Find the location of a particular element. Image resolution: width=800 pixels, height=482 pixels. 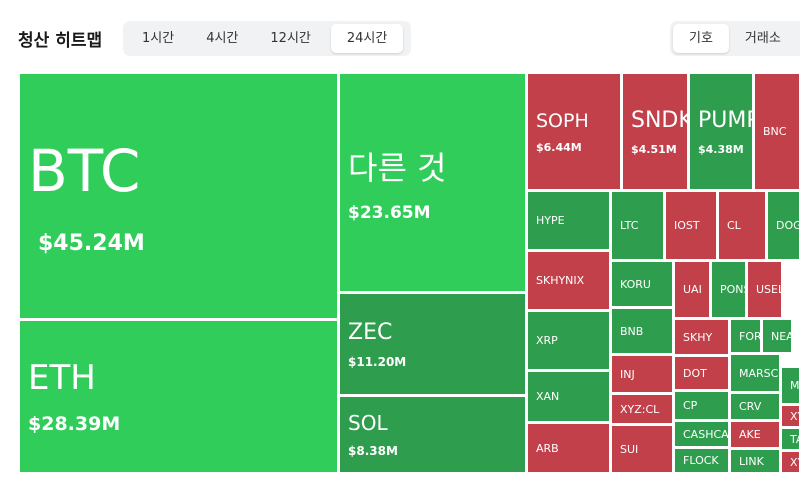

tile-label: FLOCK is located at coordinates (701, 460).